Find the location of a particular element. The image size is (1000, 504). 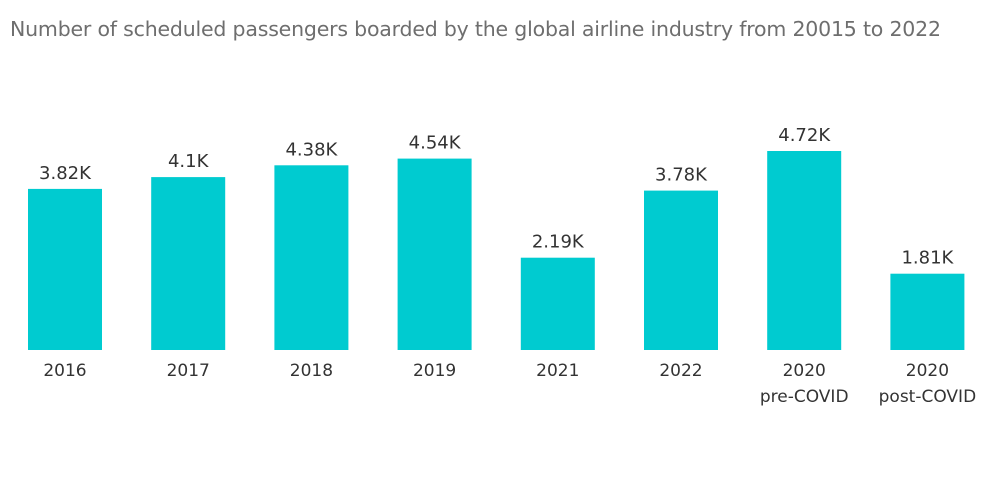

x-tick-label: 2016 is located at coordinates (64, 371).